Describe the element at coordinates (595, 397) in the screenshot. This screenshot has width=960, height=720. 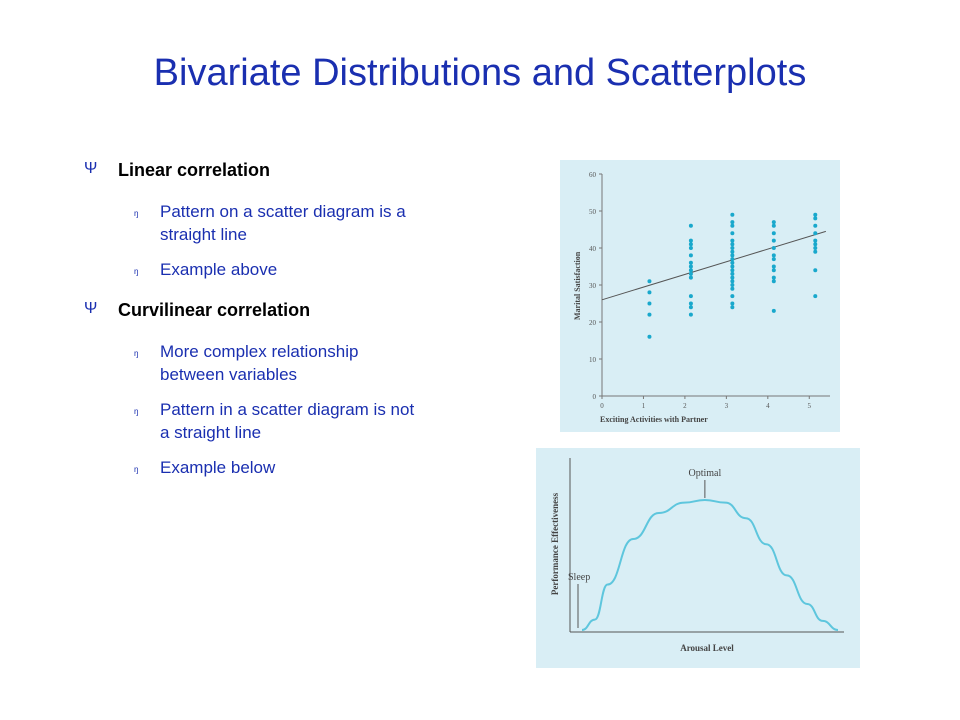
I see `y-tick-label: 0` at that location.